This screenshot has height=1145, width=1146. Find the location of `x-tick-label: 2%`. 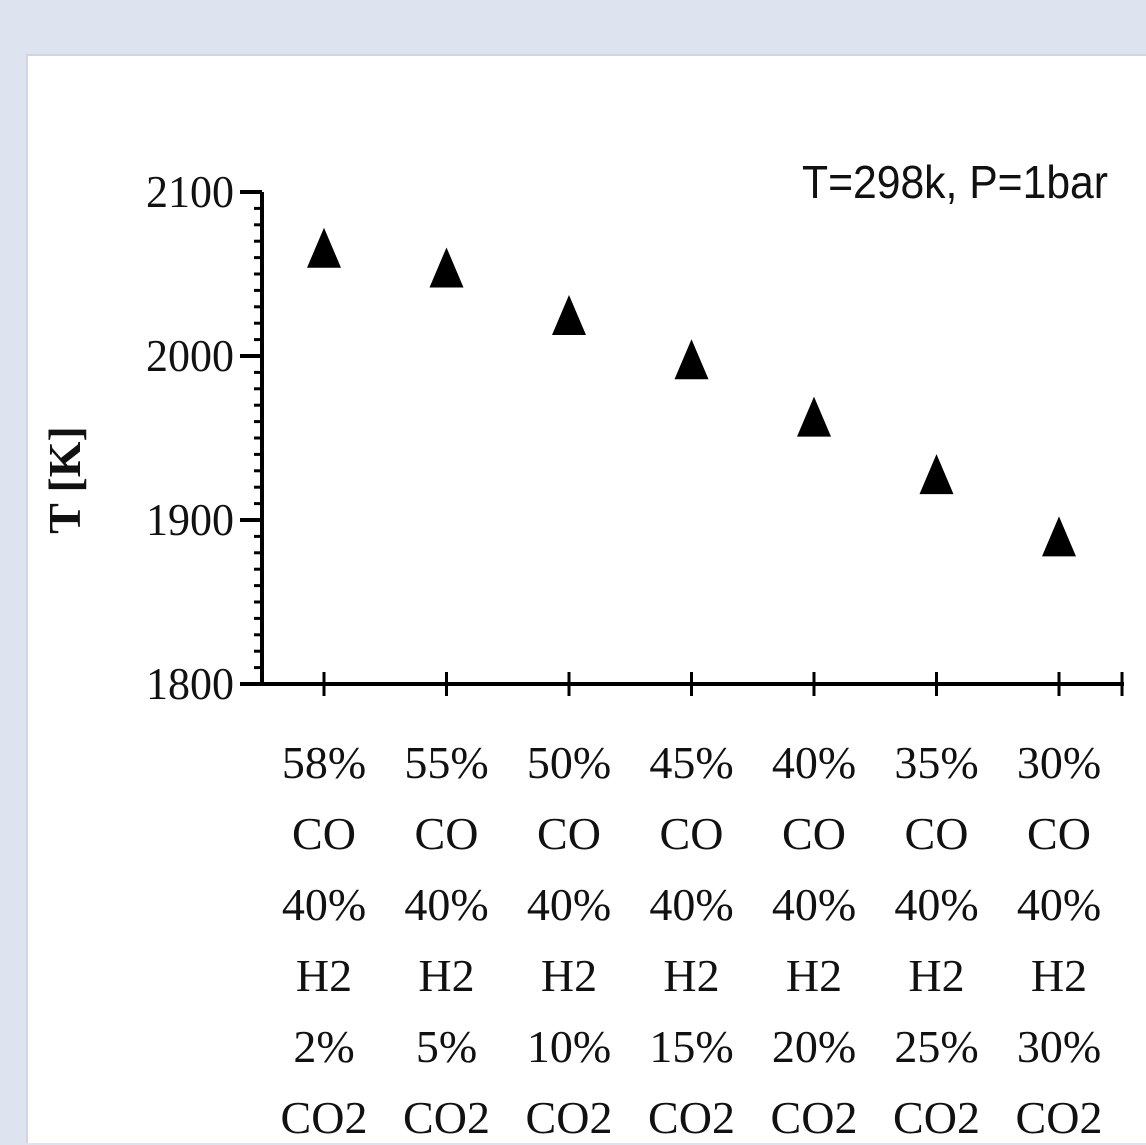

x-tick-label: 2% is located at coordinates (323, 1046).